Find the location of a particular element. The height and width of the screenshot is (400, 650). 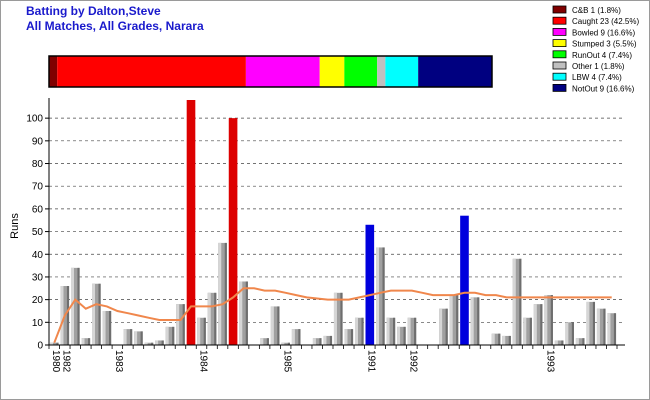

season-label: 1984 is located at coordinates (202, 361).